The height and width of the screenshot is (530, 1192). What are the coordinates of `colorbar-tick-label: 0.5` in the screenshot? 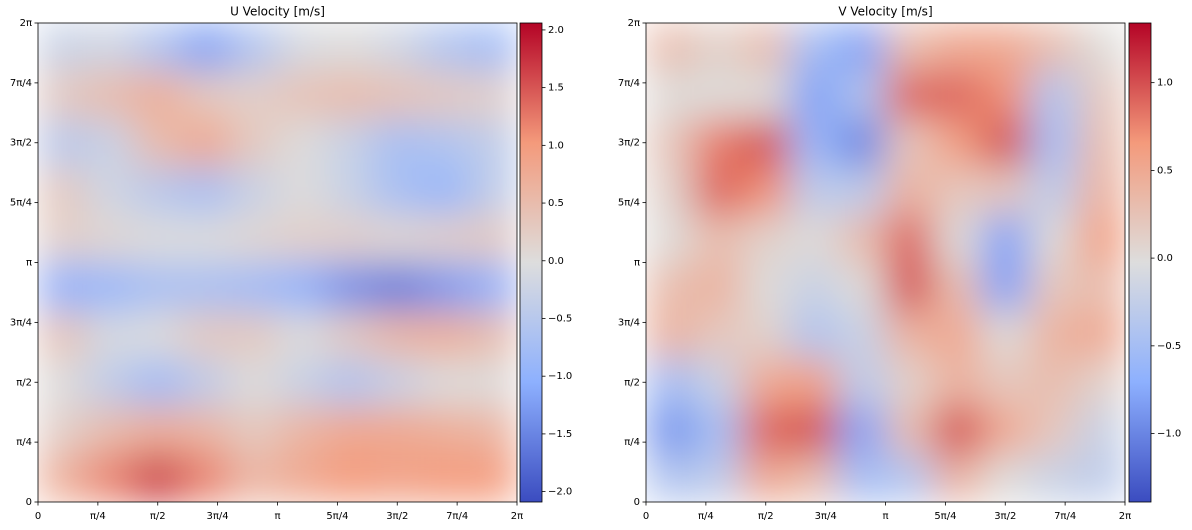 It's located at (1165, 170).